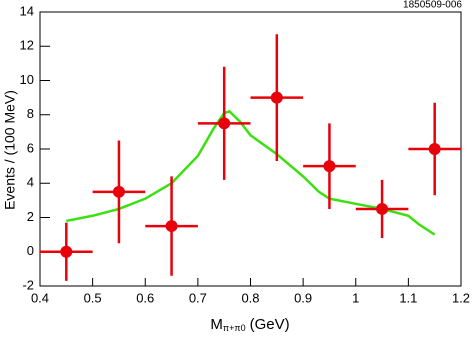 This screenshot has width=474, height=337. What do you see at coordinates (30, 216) in the screenshot?
I see `y-tick-label: 2` at bounding box center [30, 216].